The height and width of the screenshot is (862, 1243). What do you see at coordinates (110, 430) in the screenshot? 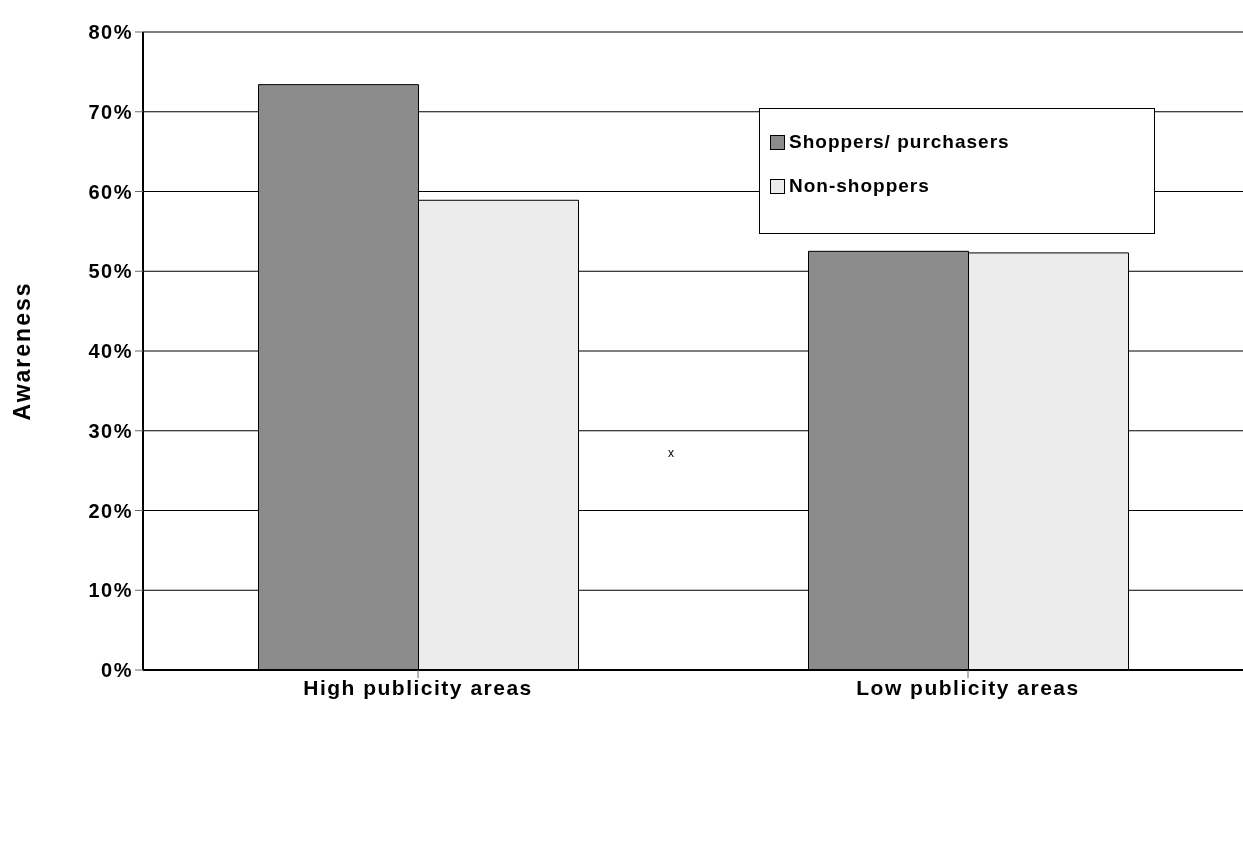
I see `y-tick-label: 30%` at bounding box center [110, 430].